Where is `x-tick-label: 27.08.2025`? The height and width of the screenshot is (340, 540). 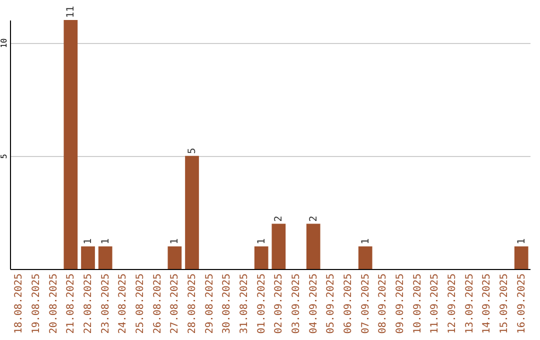 x-tick-label: 27.08.2025 is located at coordinates (175, 304).